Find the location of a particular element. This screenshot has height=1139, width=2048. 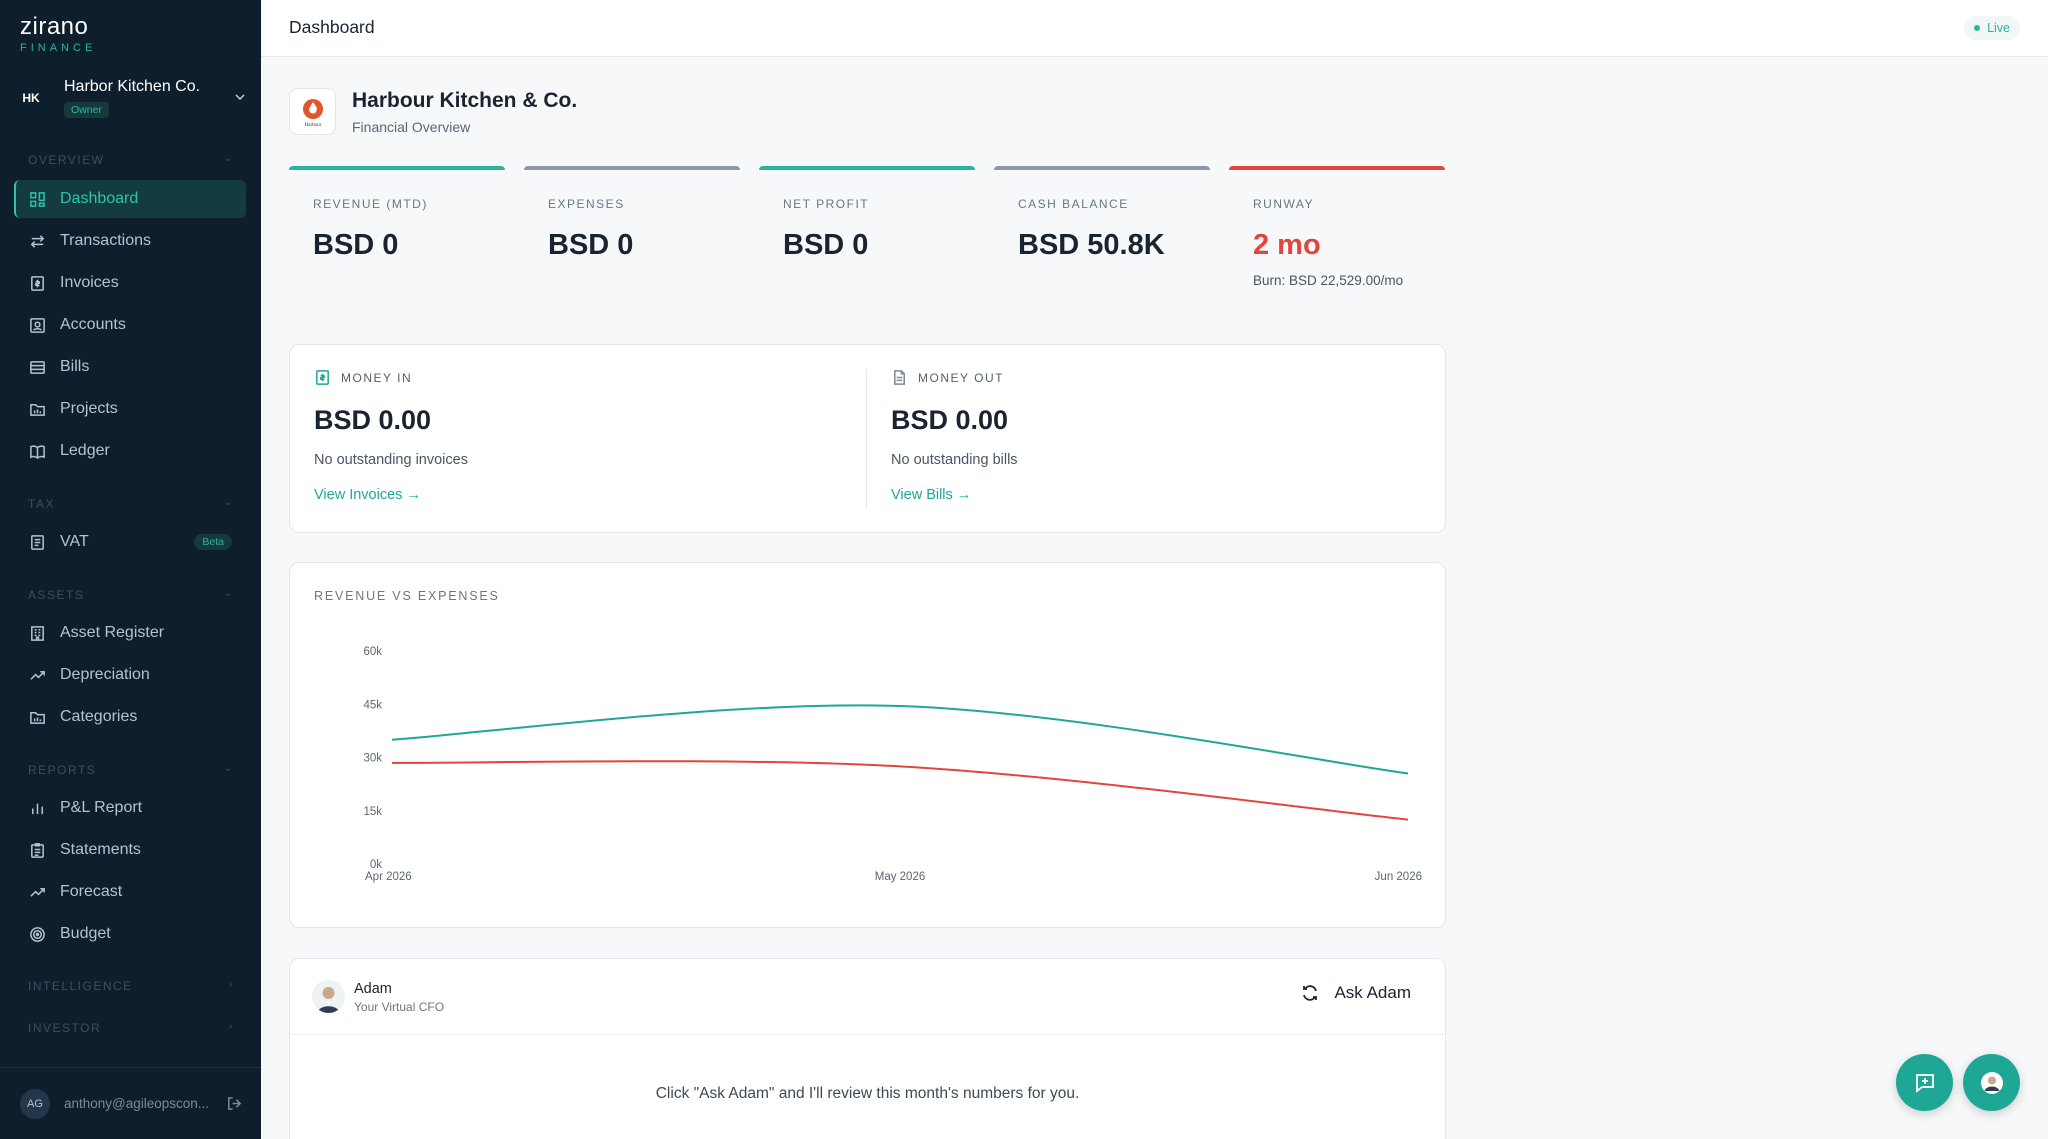

section-intelligence: INTELLIGENCE › is located at coordinates (131, 986).